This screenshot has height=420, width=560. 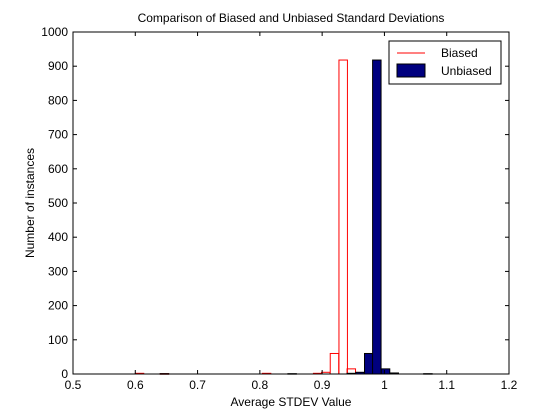 What do you see at coordinates (260, 385) in the screenshot?
I see `x-tick-label-3: 0.8` at bounding box center [260, 385].